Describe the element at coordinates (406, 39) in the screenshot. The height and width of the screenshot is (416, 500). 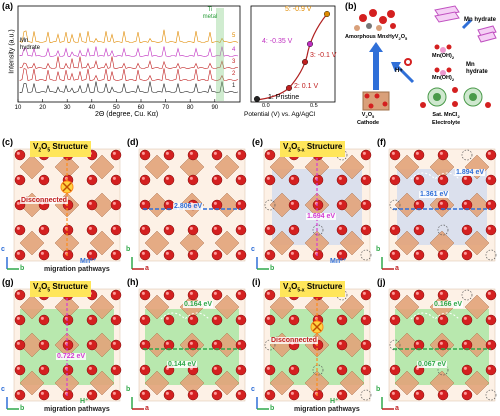
I see `b-amorphous-o-sub: 5` at that location.